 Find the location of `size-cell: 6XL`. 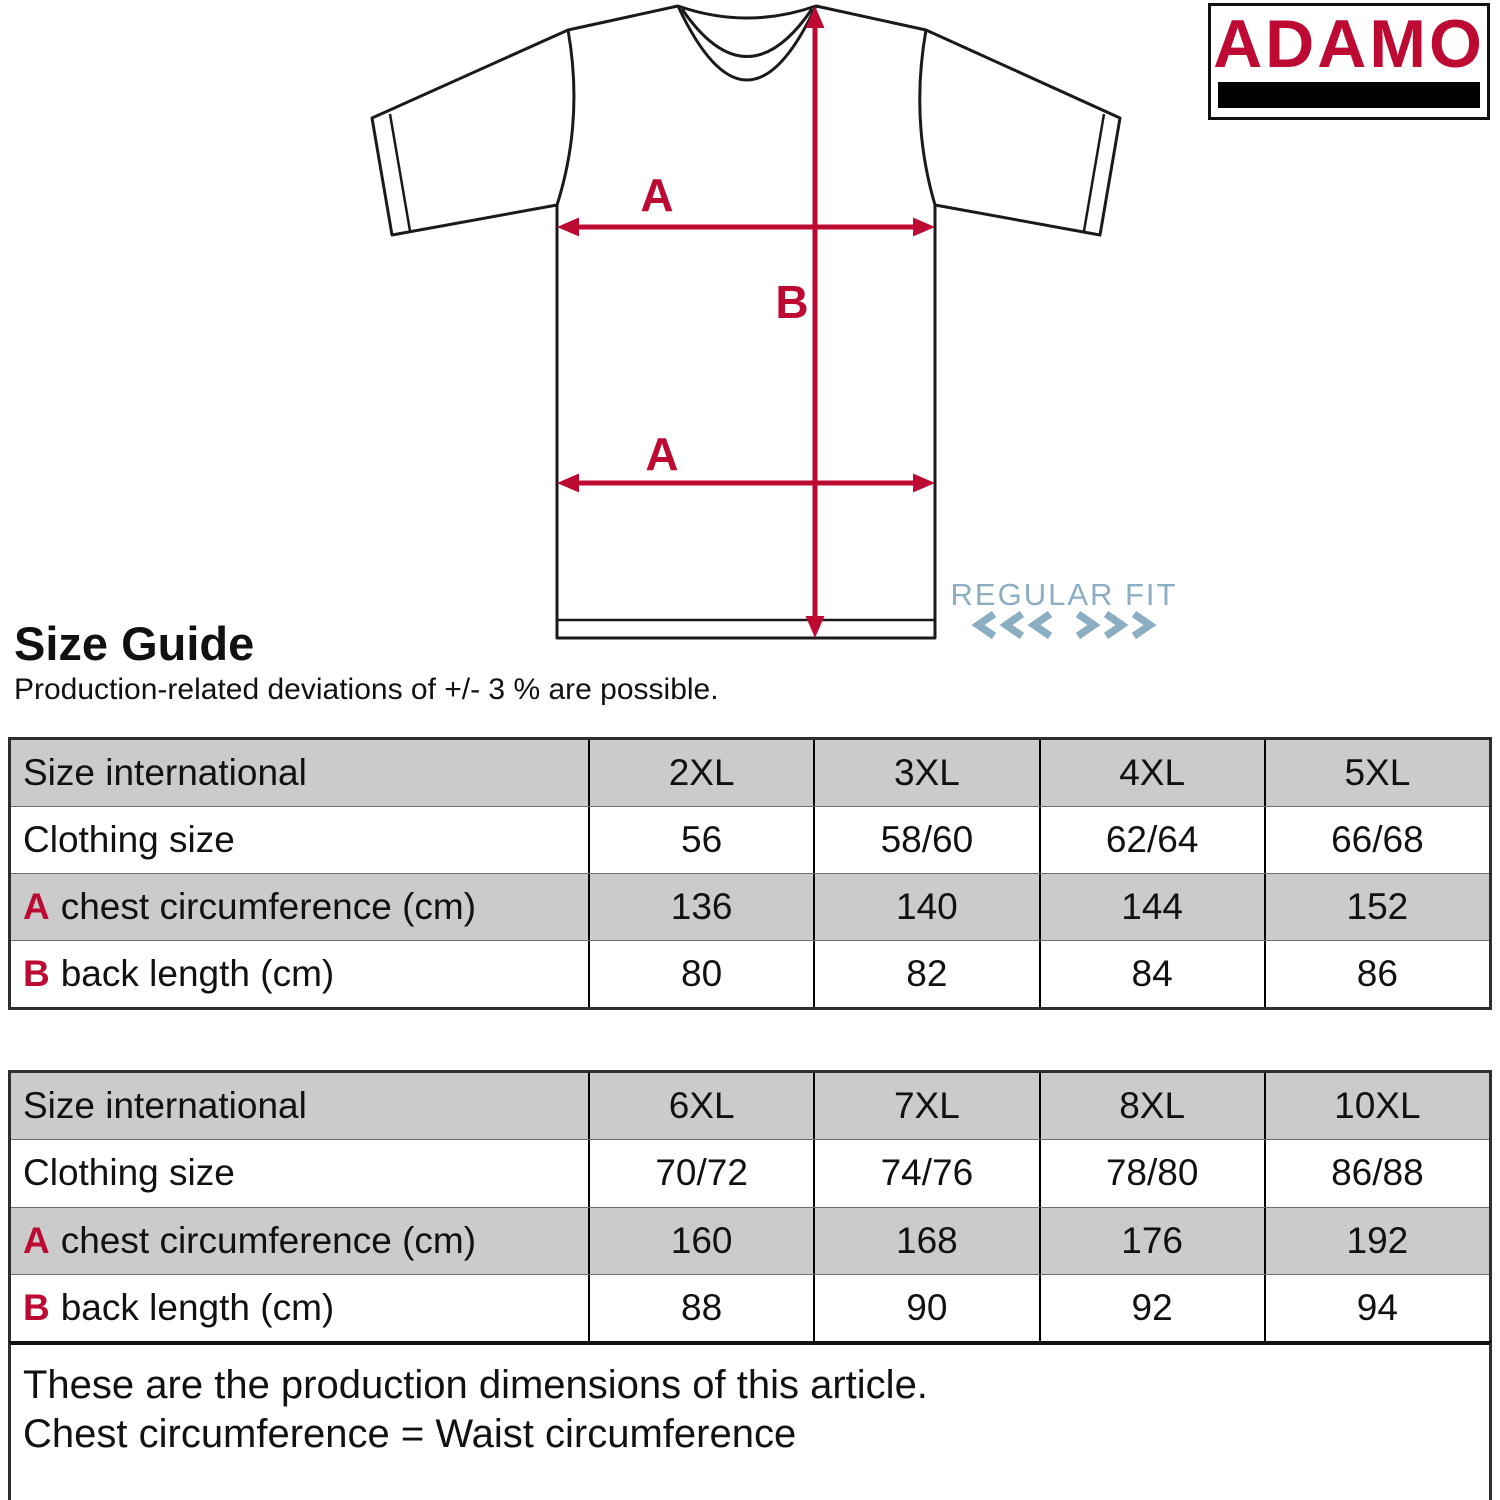

size-cell: 6XL is located at coordinates (700, 1106).